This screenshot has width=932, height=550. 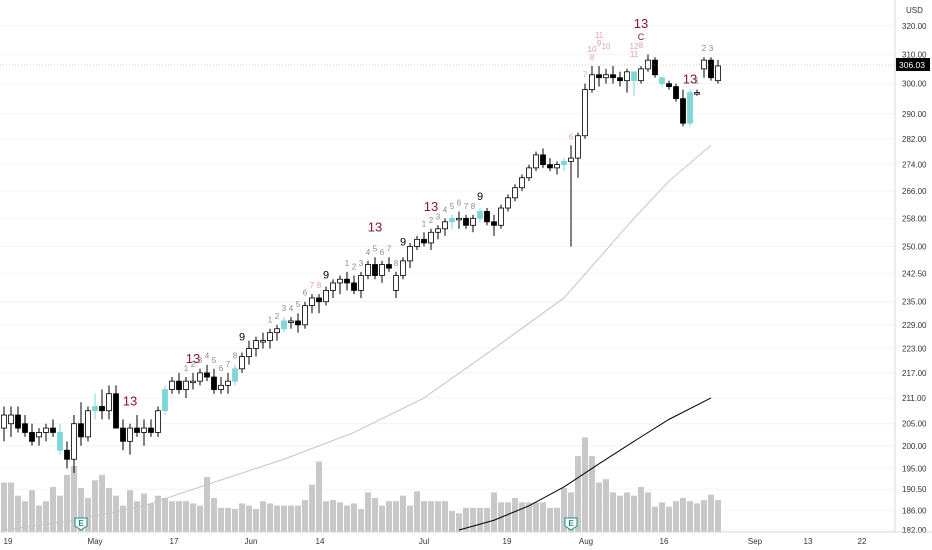 What do you see at coordinates (81, 524) in the screenshot?
I see `earnings-marker: E` at bounding box center [81, 524].